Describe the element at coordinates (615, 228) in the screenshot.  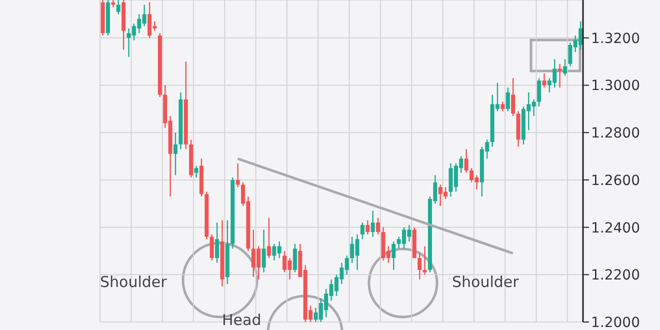
I see `y-tick-label: 1.2400` at that location.